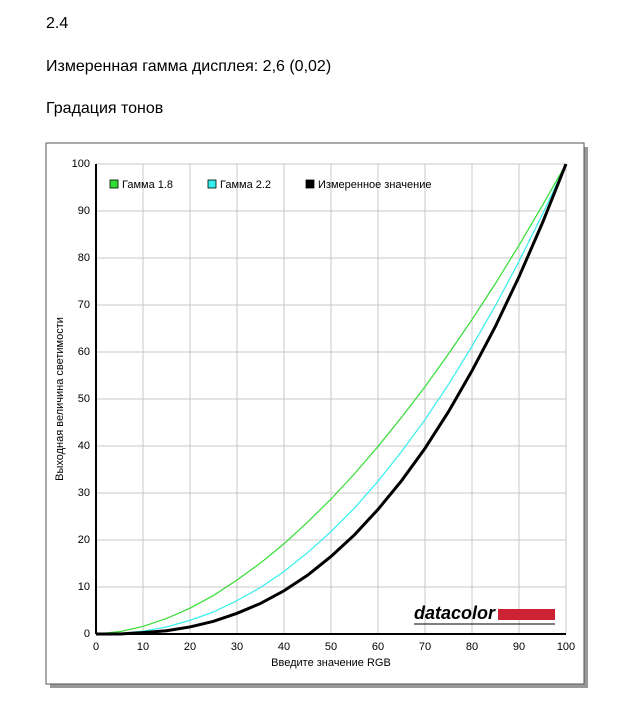 Image resolution: width=639 pixels, height=702 pixels. What do you see at coordinates (147, 185) in the screenshot?
I see `legend-label: Гамма 1.8` at bounding box center [147, 185].